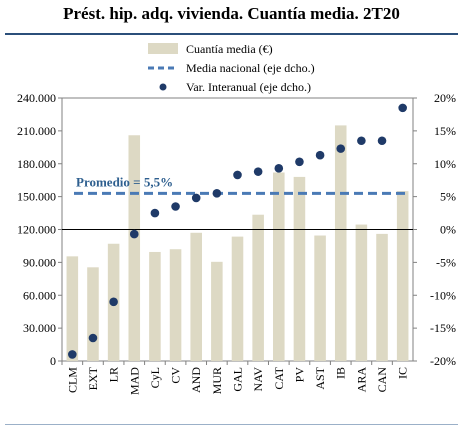 This screenshot has height=430, width=463. What do you see at coordinates (361, 292) in the screenshot?
I see `bar-ara` at bounding box center [361, 292].